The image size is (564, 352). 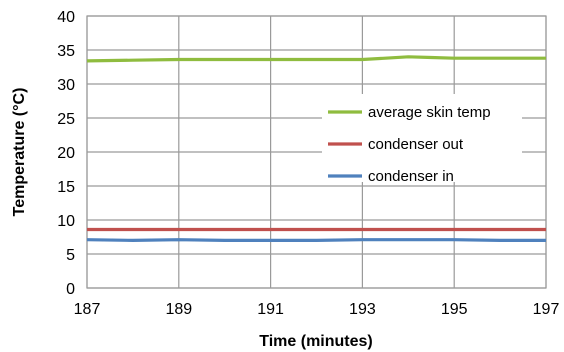 I want to click on y-tick-label: 10, so click(x=66, y=221).